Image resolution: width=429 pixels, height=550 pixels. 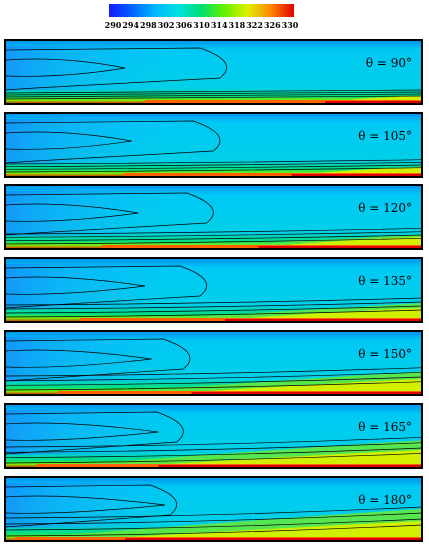 I want to click on colorbar-tick-label: 290, so click(x=113, y=25).